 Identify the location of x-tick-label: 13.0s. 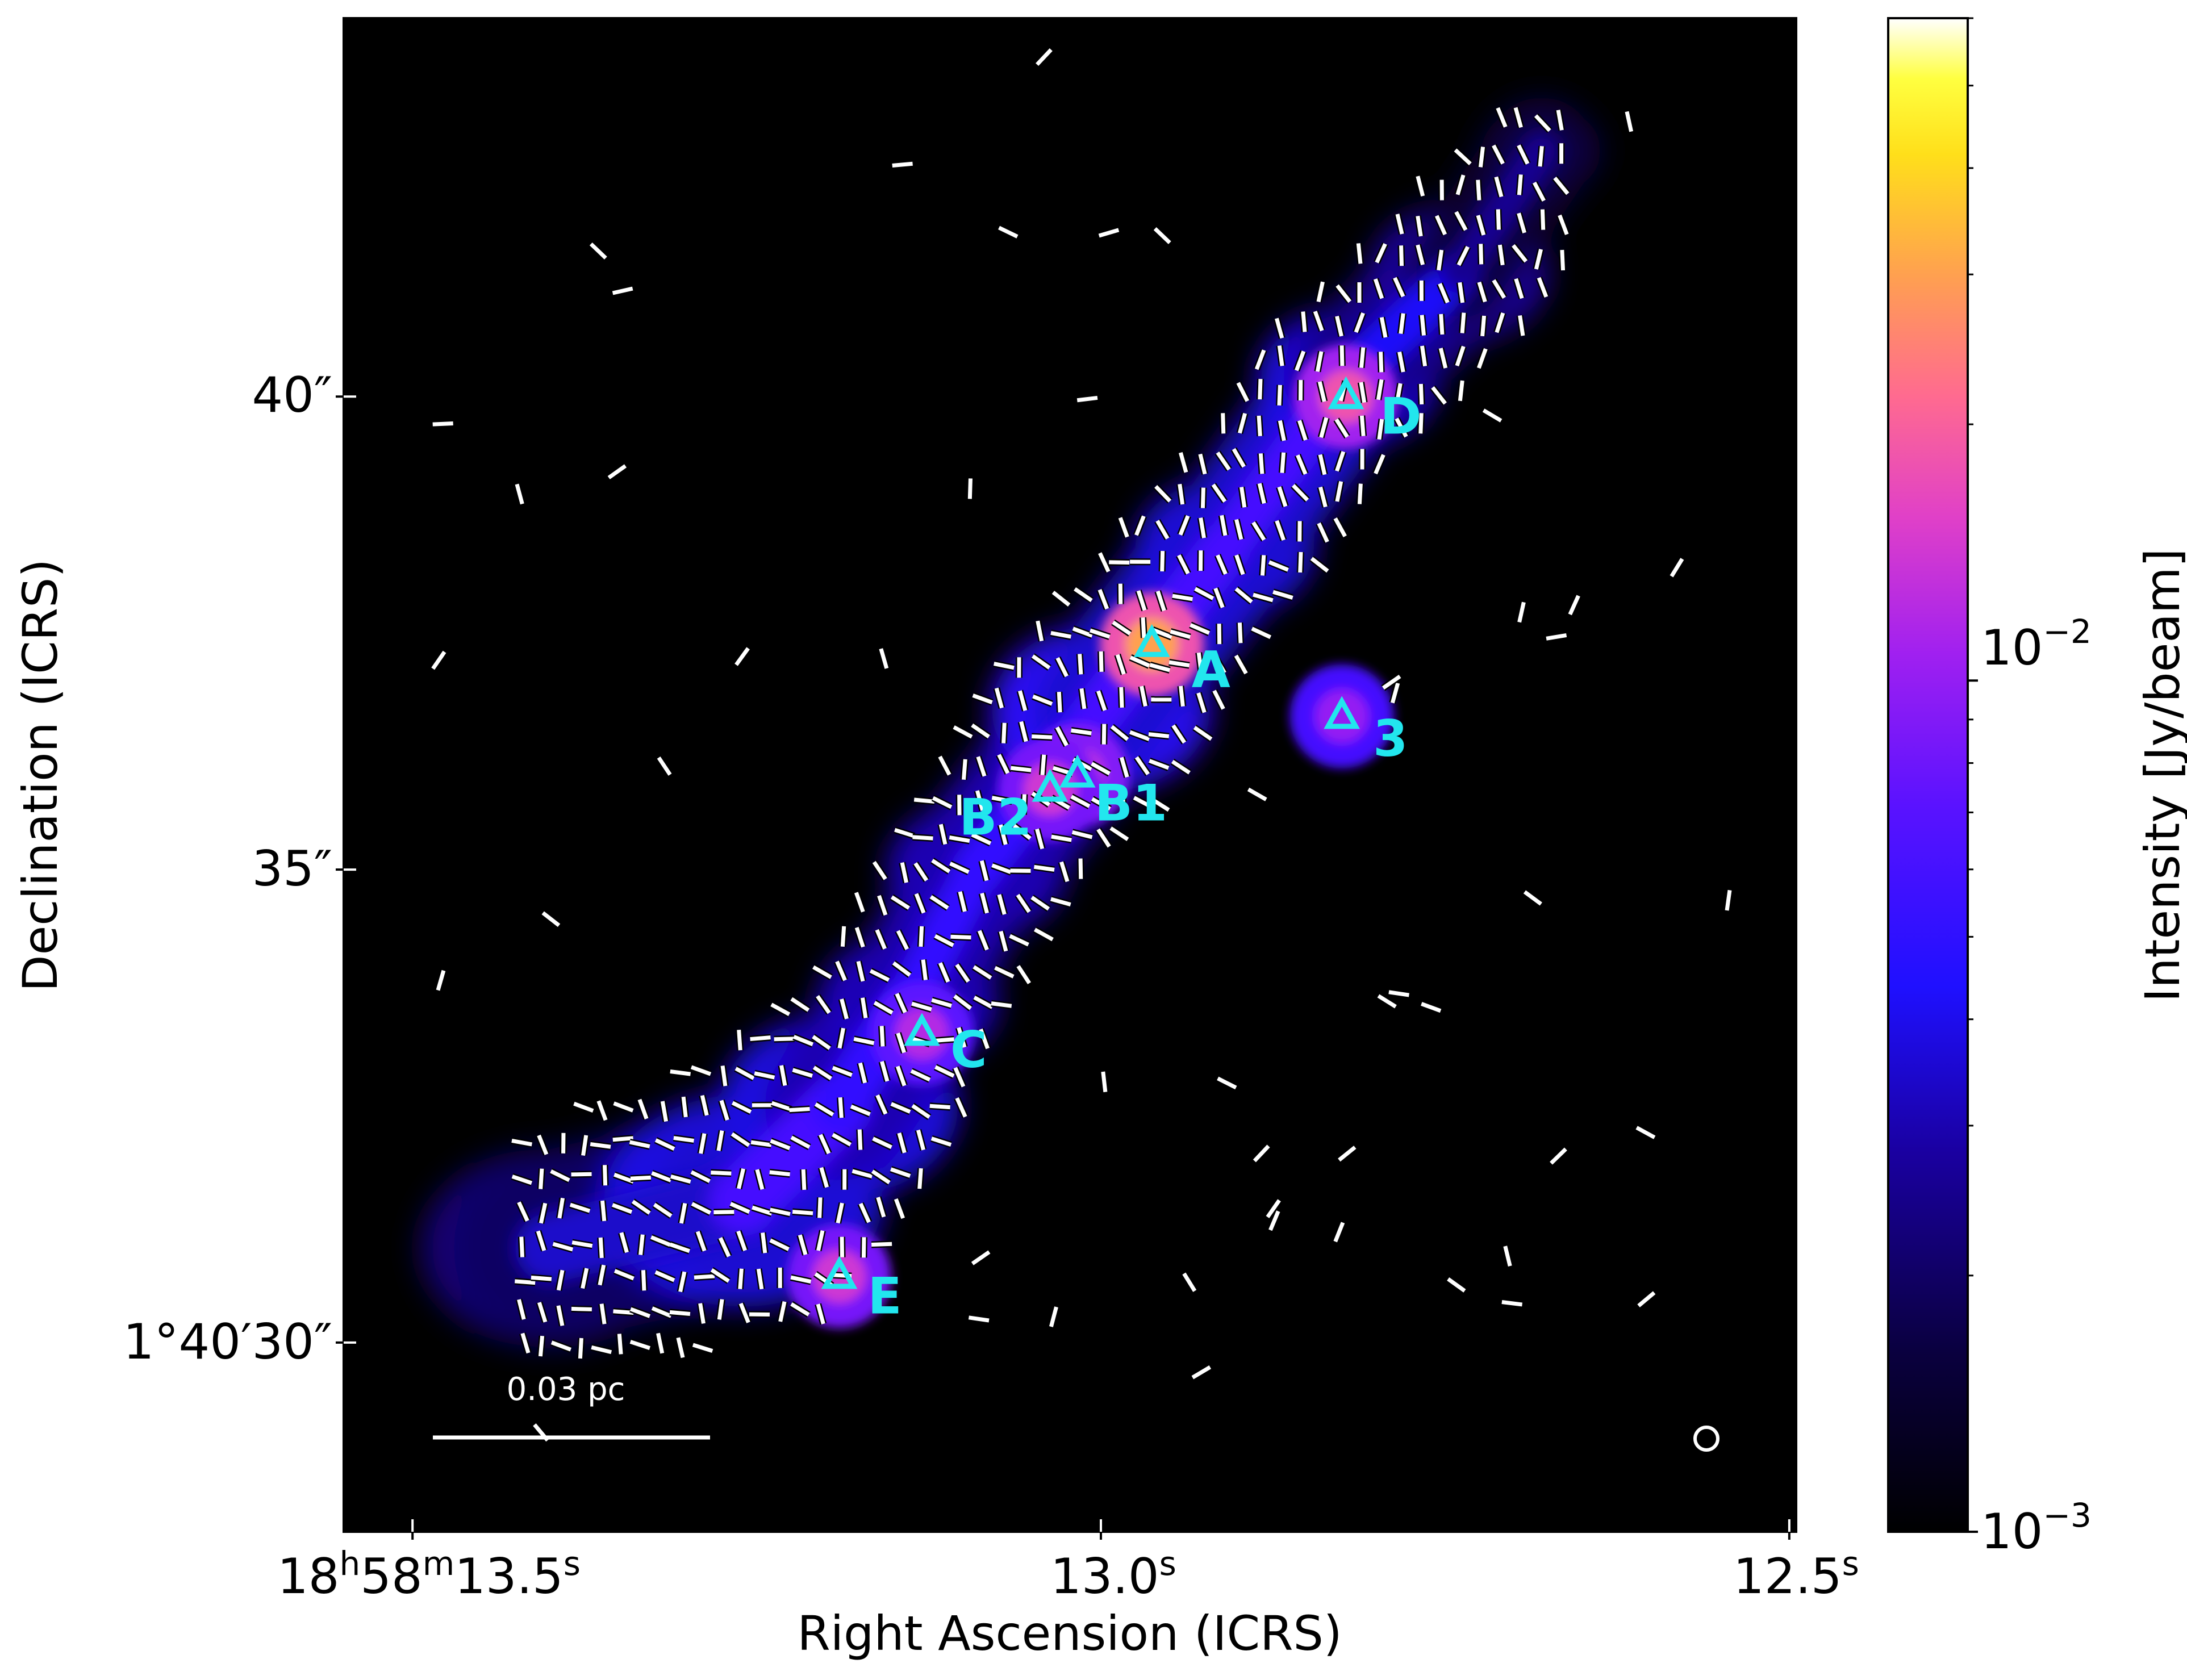
(1113, 1574).